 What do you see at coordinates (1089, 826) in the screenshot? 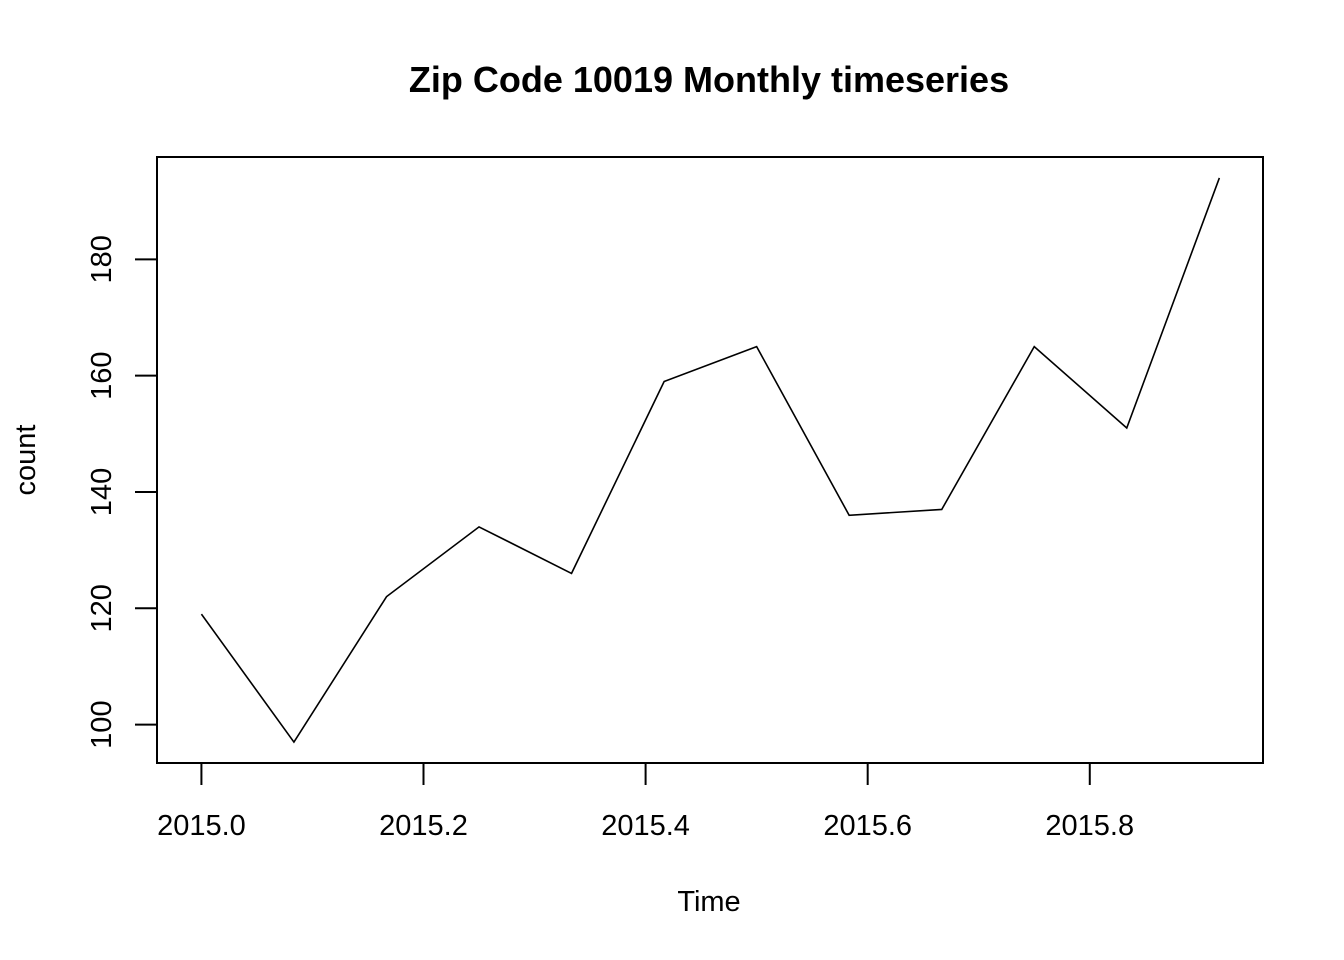
I see `x-tick-label: 2015.8` at bounding box center [1089, 826].